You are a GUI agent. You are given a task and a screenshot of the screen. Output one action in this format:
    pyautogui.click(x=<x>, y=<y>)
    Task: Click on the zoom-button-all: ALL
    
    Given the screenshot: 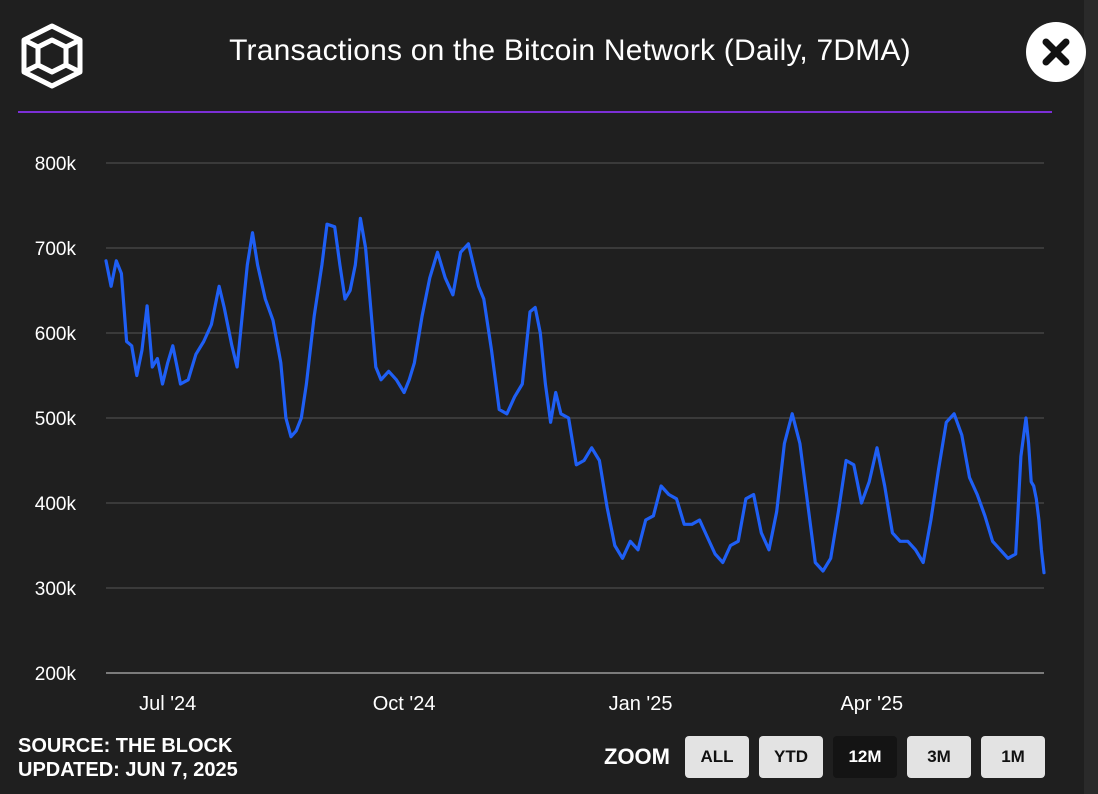 What is the action you would take?
    pyautogui.click(x=717, y=757)
    